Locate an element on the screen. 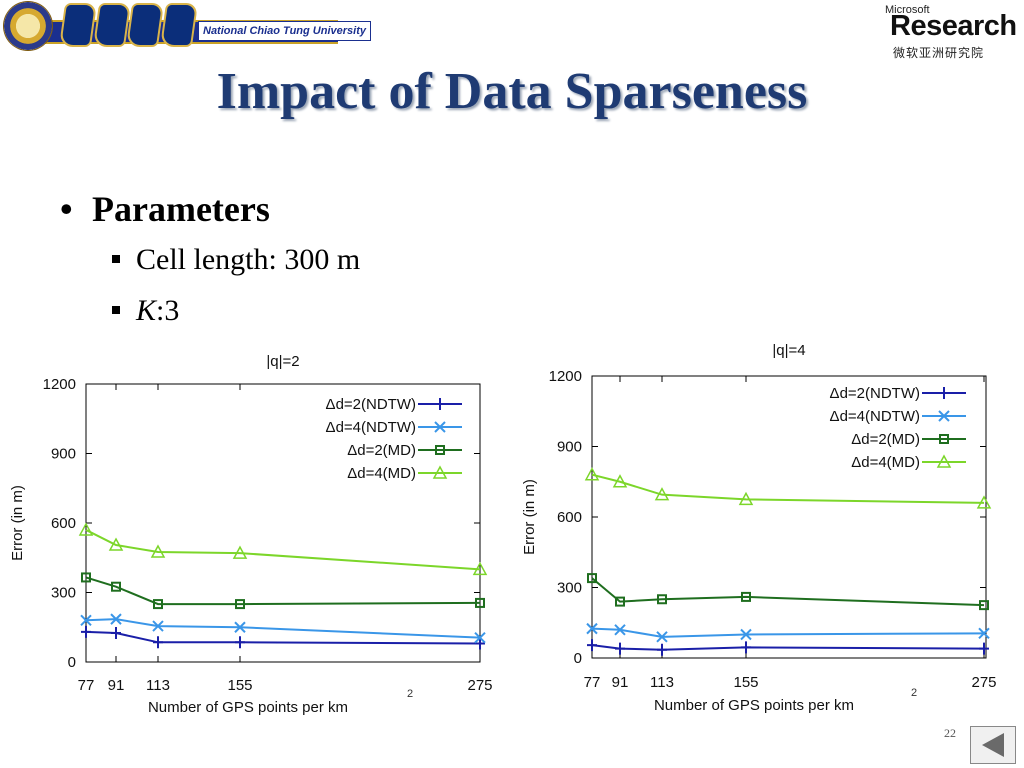  x-tick-label: 113 is located at coordinates (158, 685).